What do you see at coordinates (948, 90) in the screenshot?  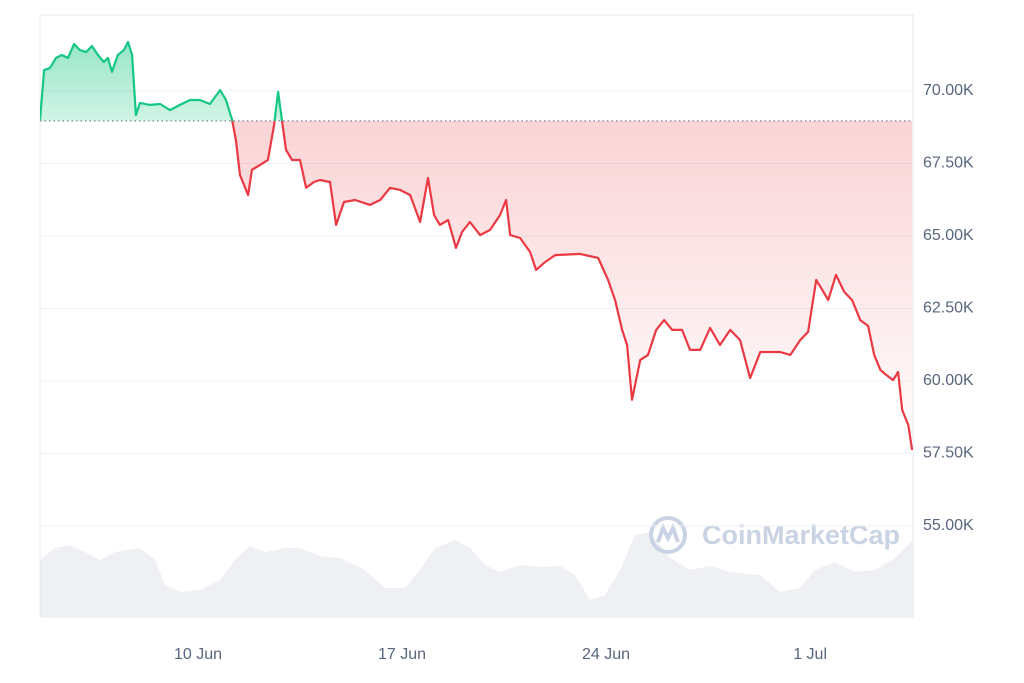 I see `y-tick-label: 70.00K` at bounding box center [948, 90].